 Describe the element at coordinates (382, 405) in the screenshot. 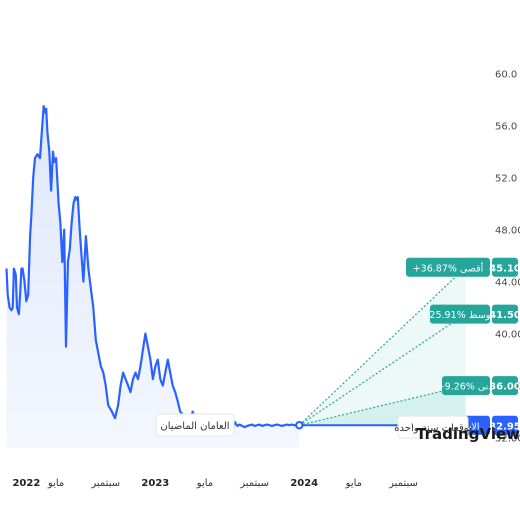

I see `forecast-low-line` at that location.